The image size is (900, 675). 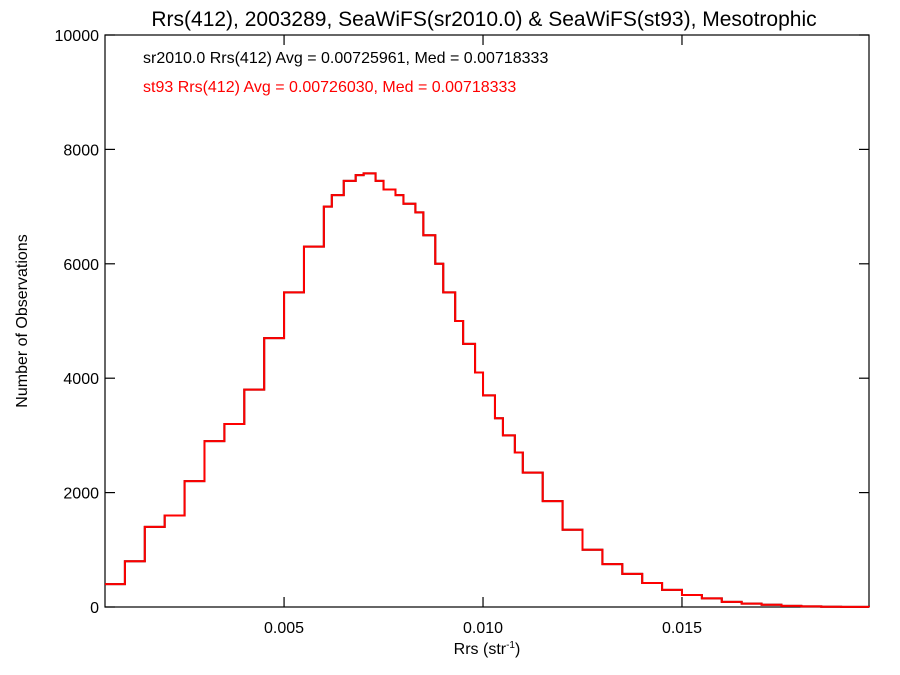 I want to click on y-axis-label: Number of Observations, so click(x=22, y=320).